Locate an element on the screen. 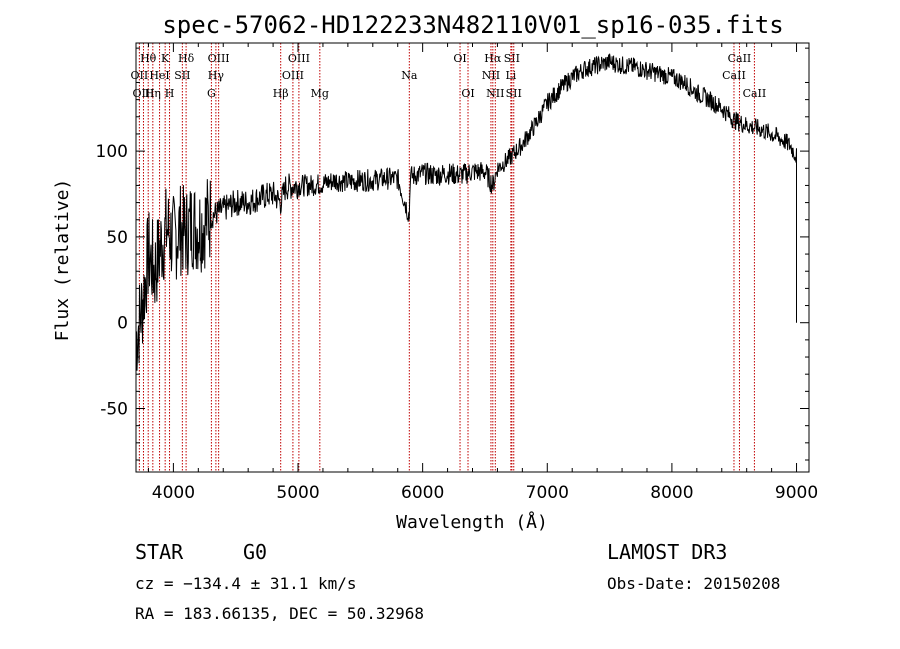 The width and height of the screenshot is (900, 649). spectral-line-label: Hη is located at coordinates (153, 93).